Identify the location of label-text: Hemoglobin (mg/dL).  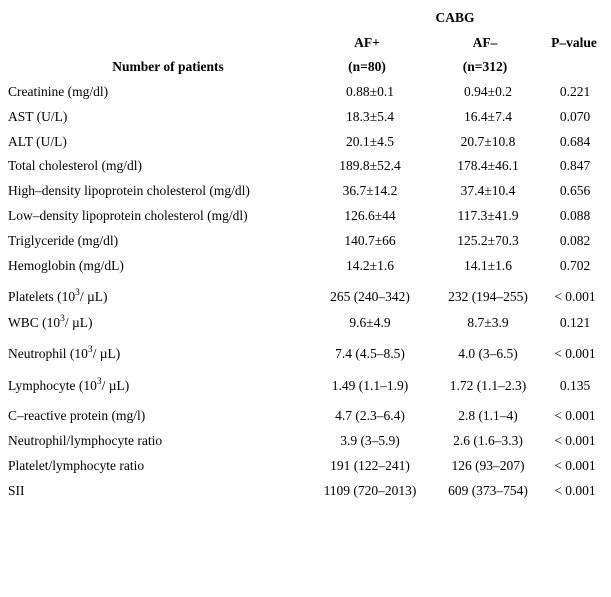
(66, 265).